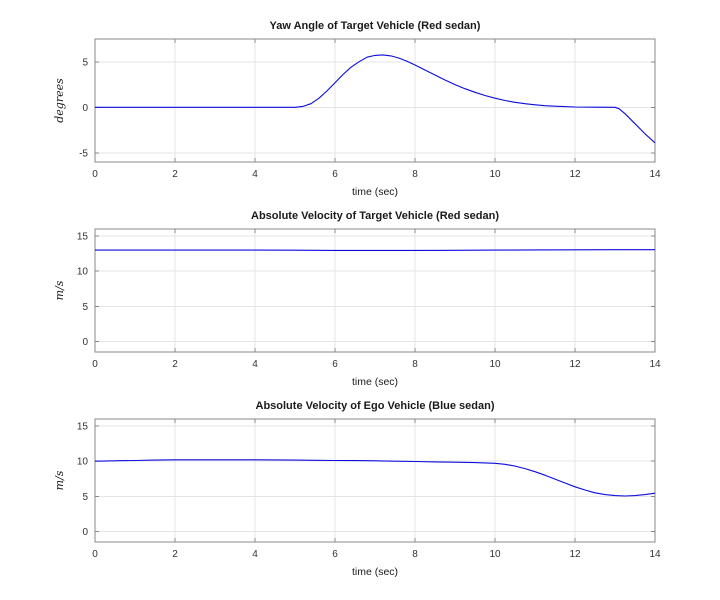 Image resolution: width=720 pixels, height=600 pixels. I want to click on y-tick-label: -5, so click(83, 153).